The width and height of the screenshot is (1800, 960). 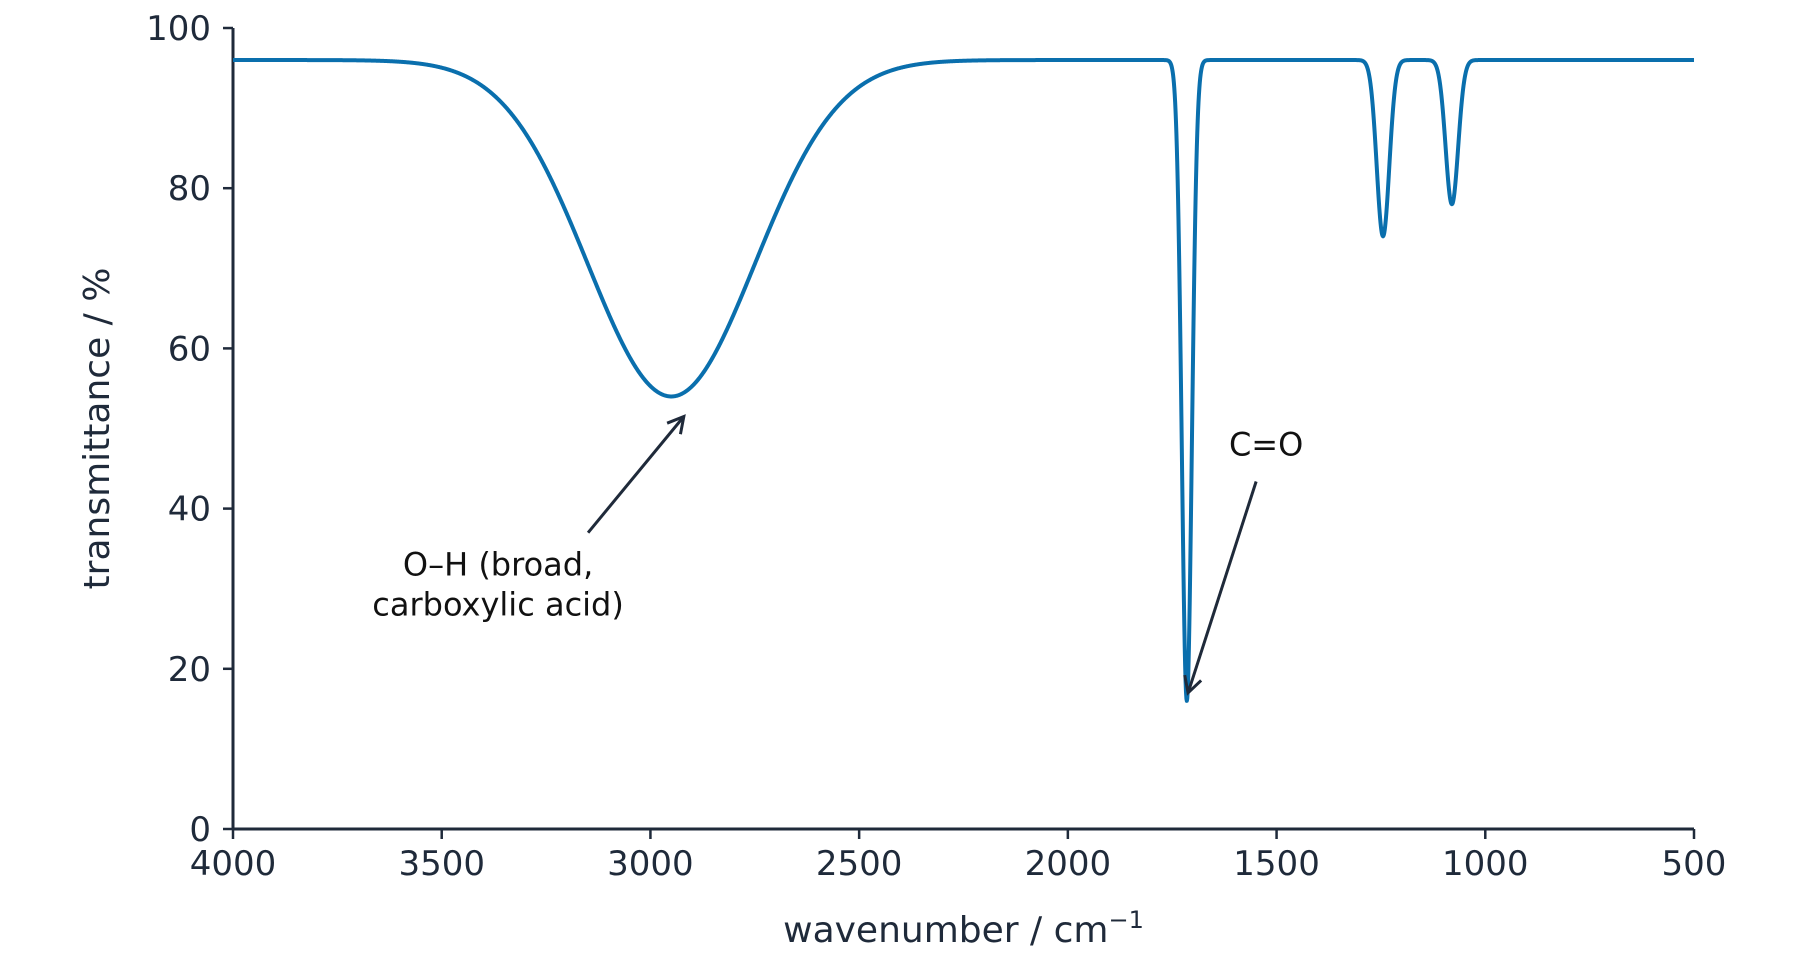 What do you see at coordinates (498, 585) in the screenshot?
I see `annotation-label: O–H (broad, carboxylic acid)` at bounding box center [498, 585].